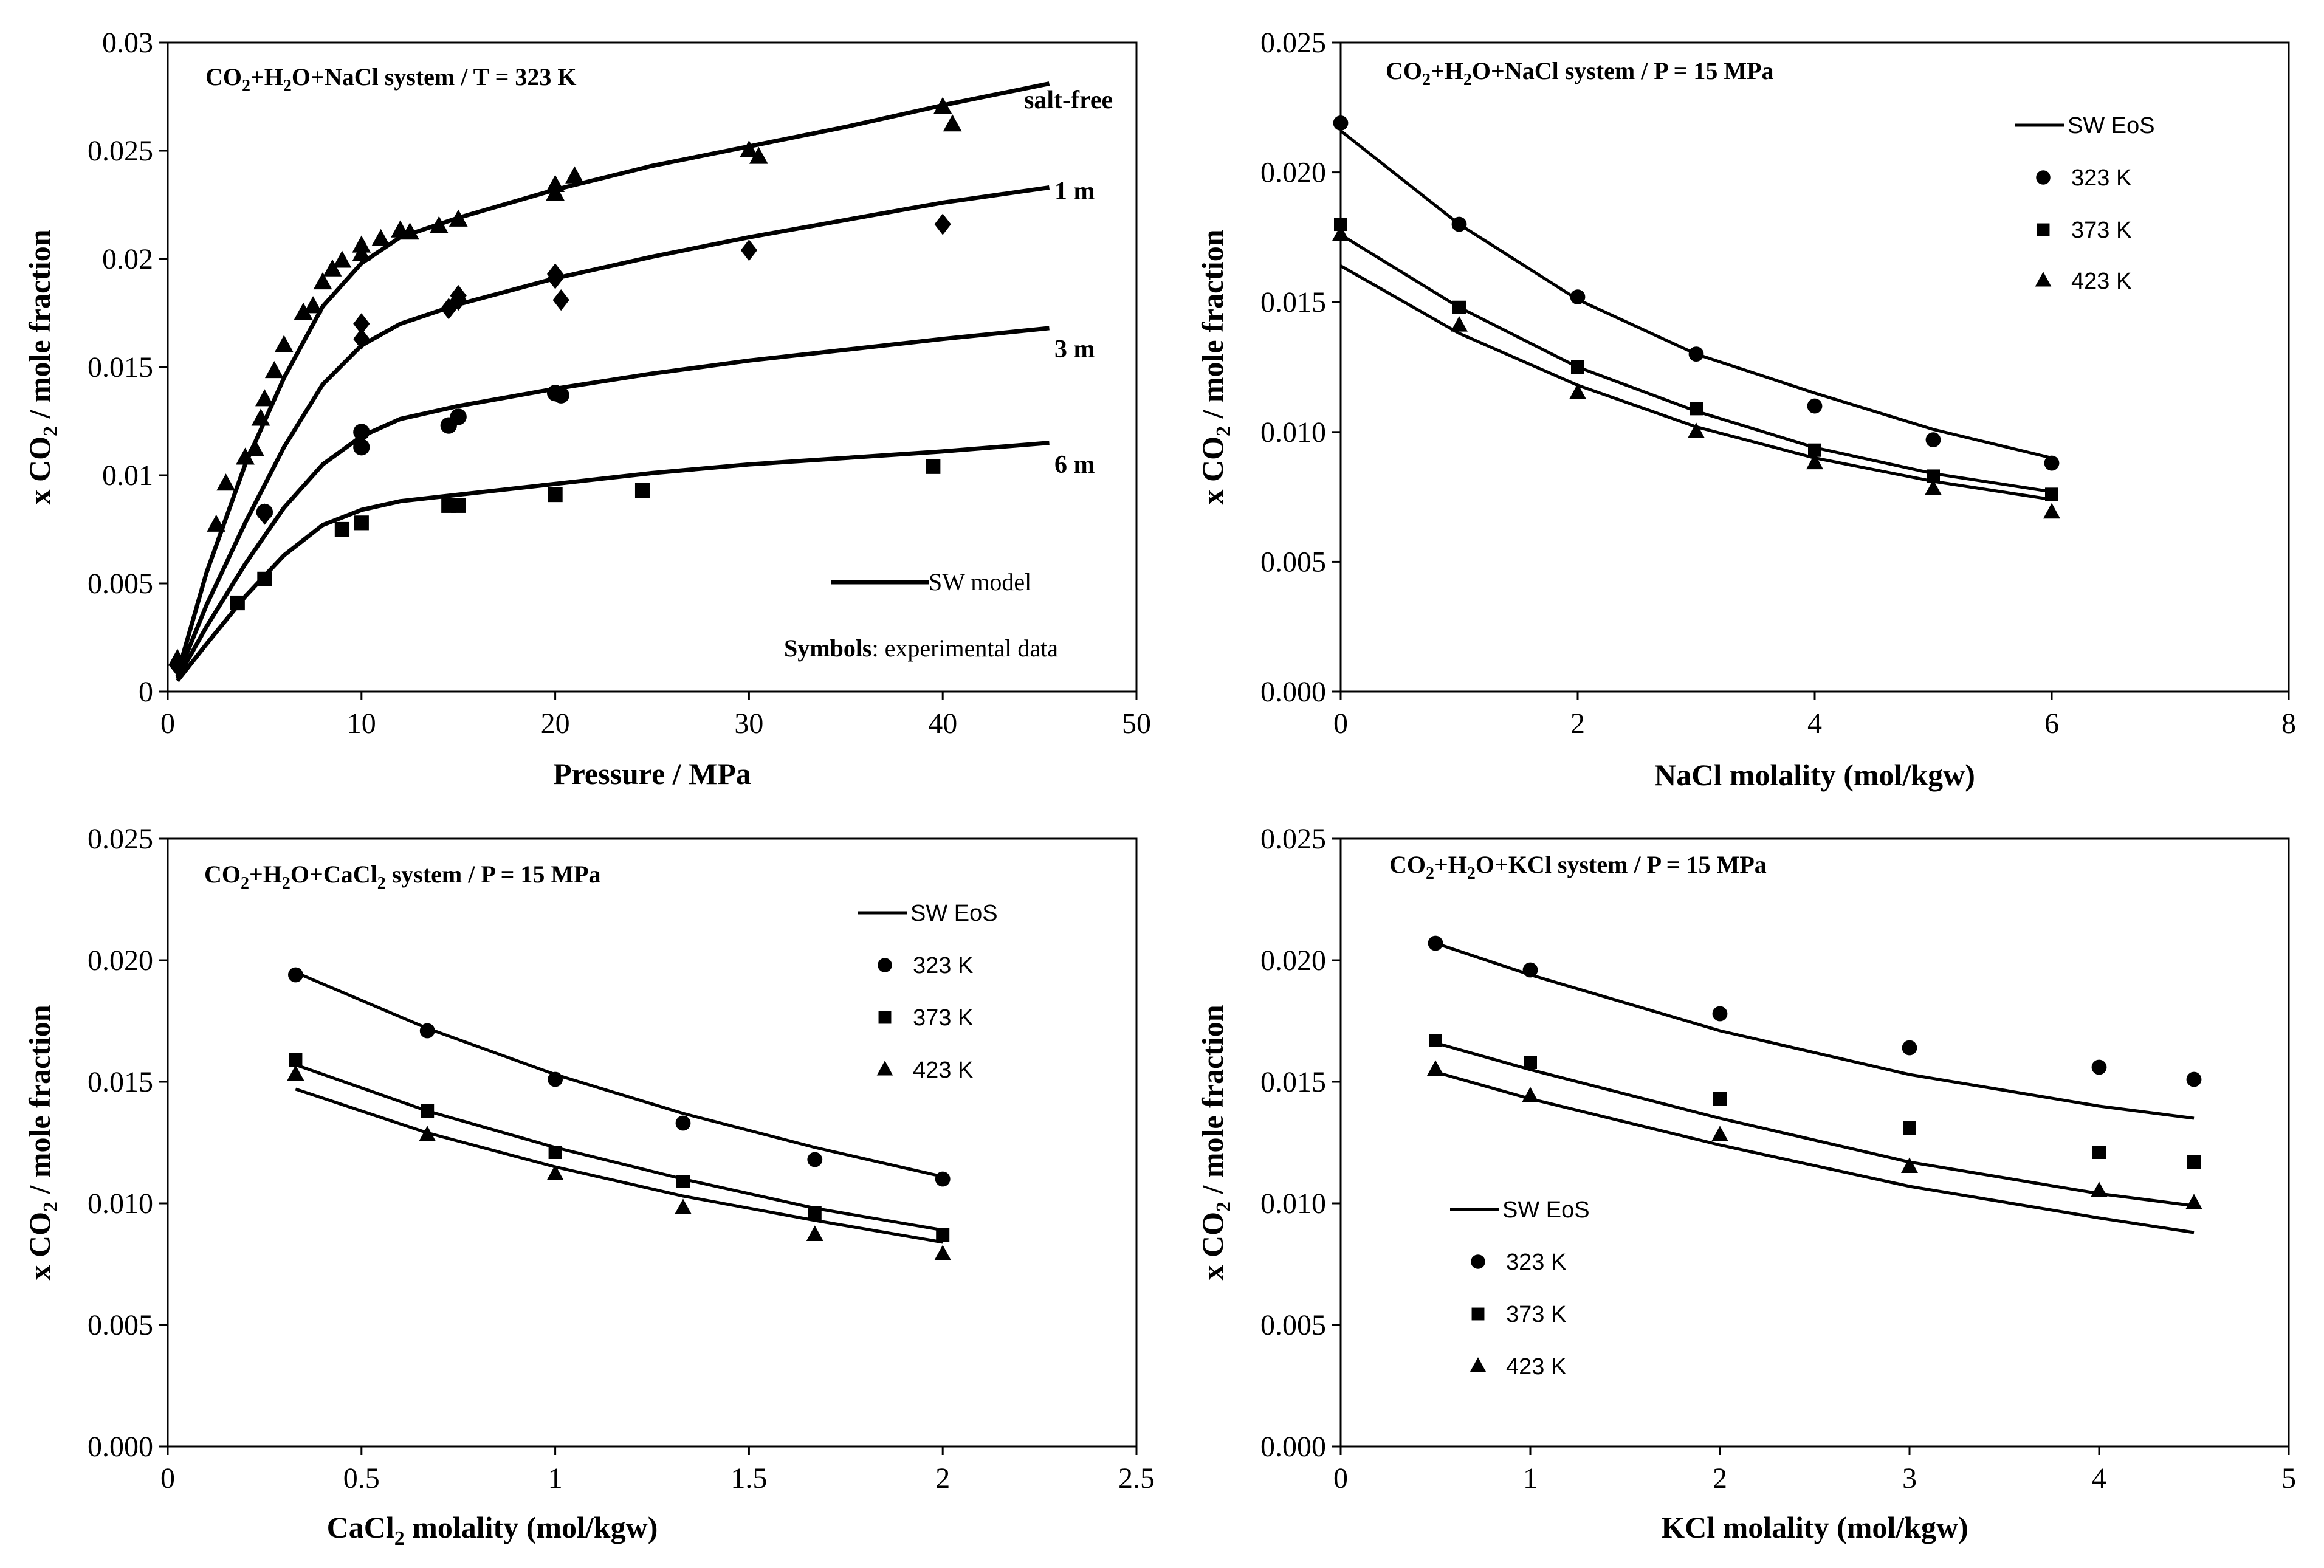  What do you see at coordinates (146, 692) in the screenshot?
I see `y-tick-label: 0` at bounding box center [146, 692].